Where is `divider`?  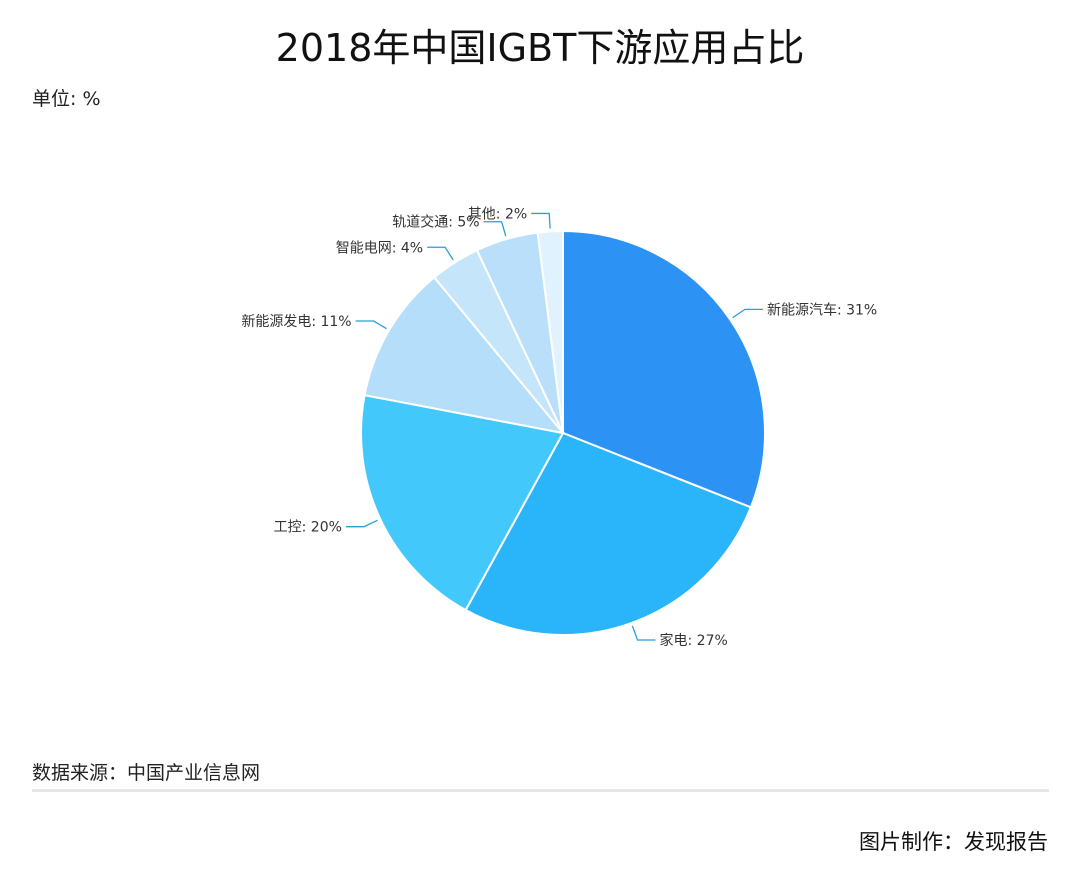
divider is located at coordinates (540, 790).